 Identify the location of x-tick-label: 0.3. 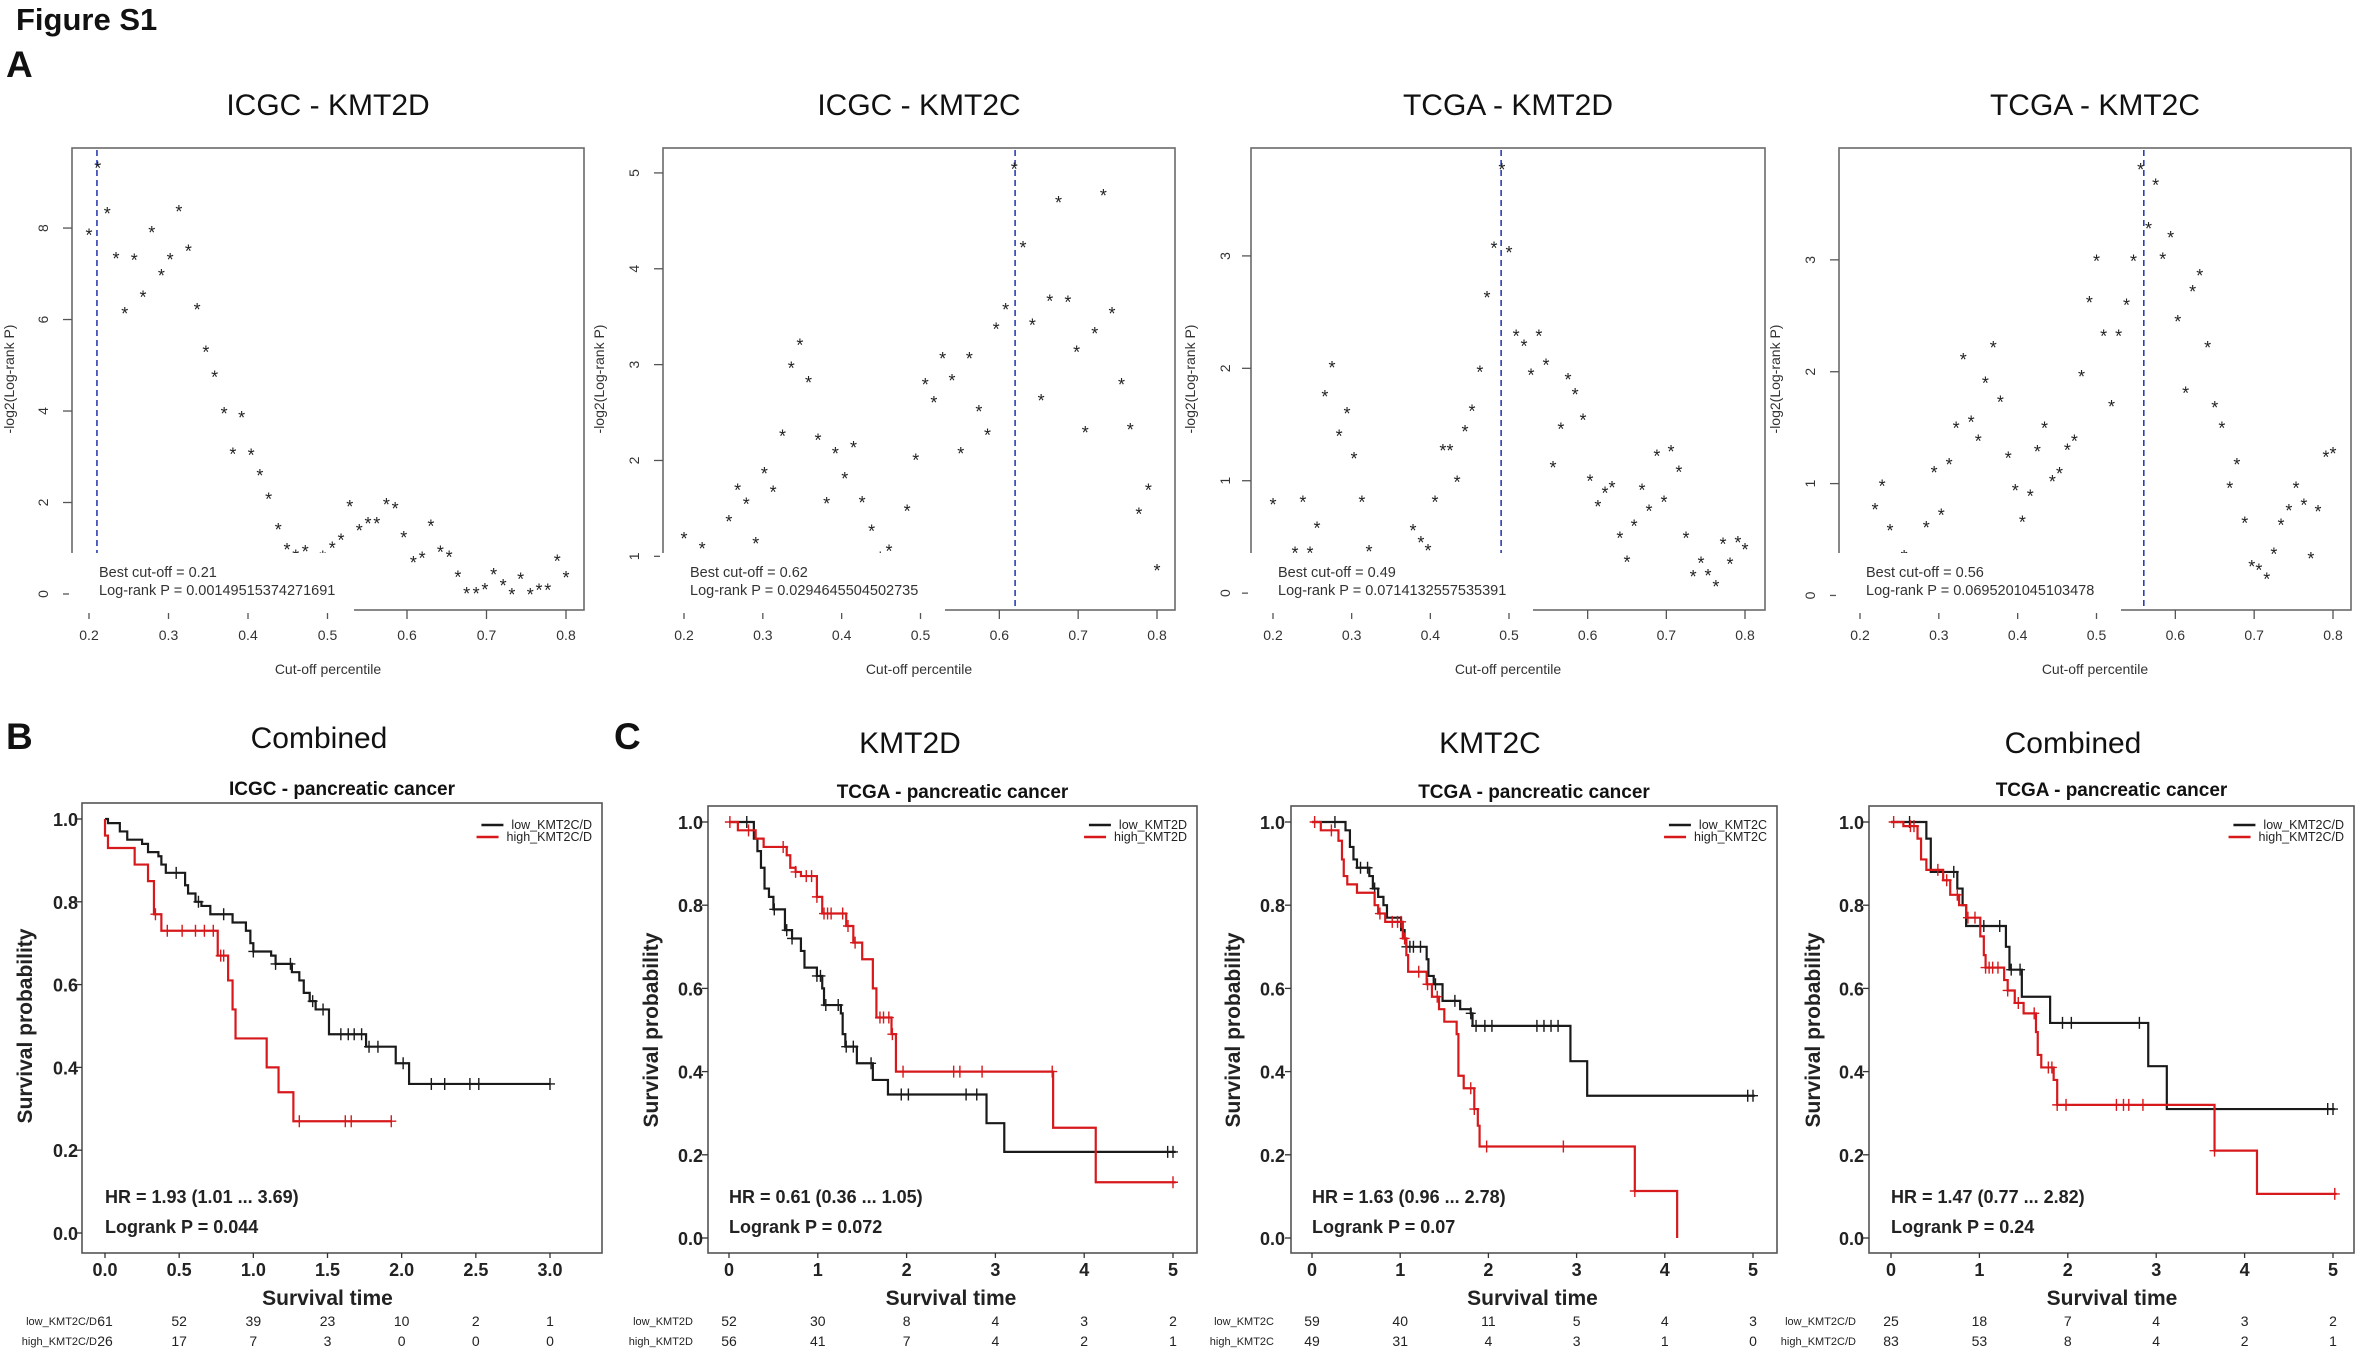
(1352, 635).